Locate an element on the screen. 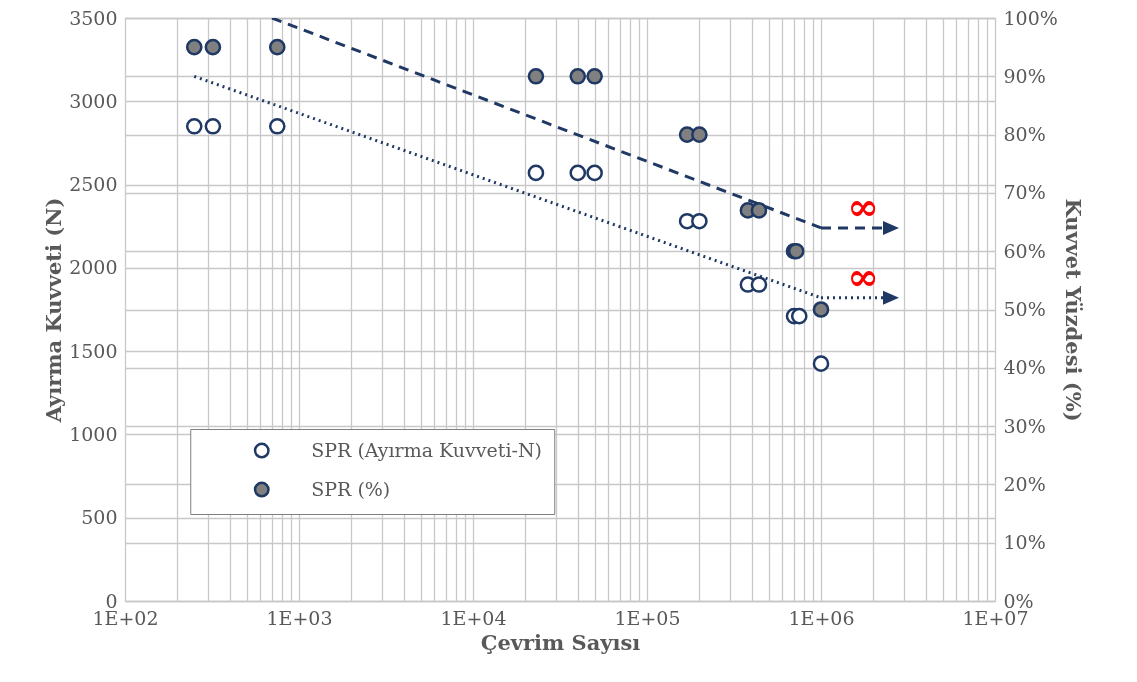 The image size is (1137, 682). y-tick-label: 3500 is located at coordinates (93, 17).